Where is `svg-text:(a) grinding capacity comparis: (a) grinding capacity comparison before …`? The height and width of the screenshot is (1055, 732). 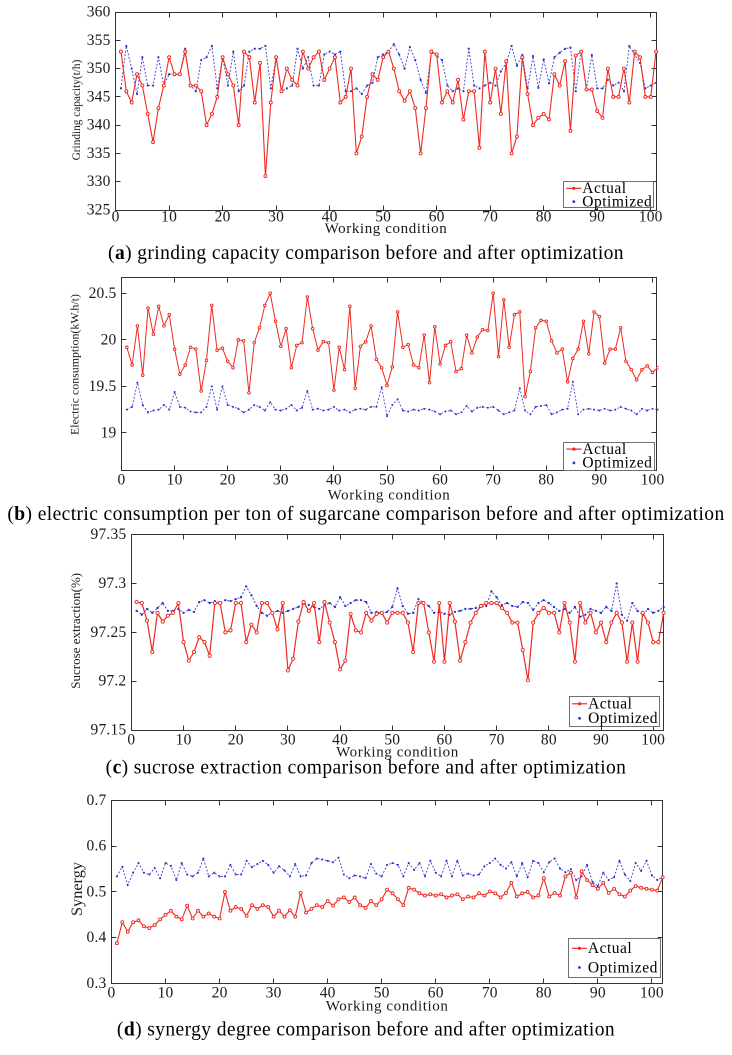 svg-text:(a) grinding capacity comparis: (a) grinding capacity comparison before … is located at coordinates (366, 253).